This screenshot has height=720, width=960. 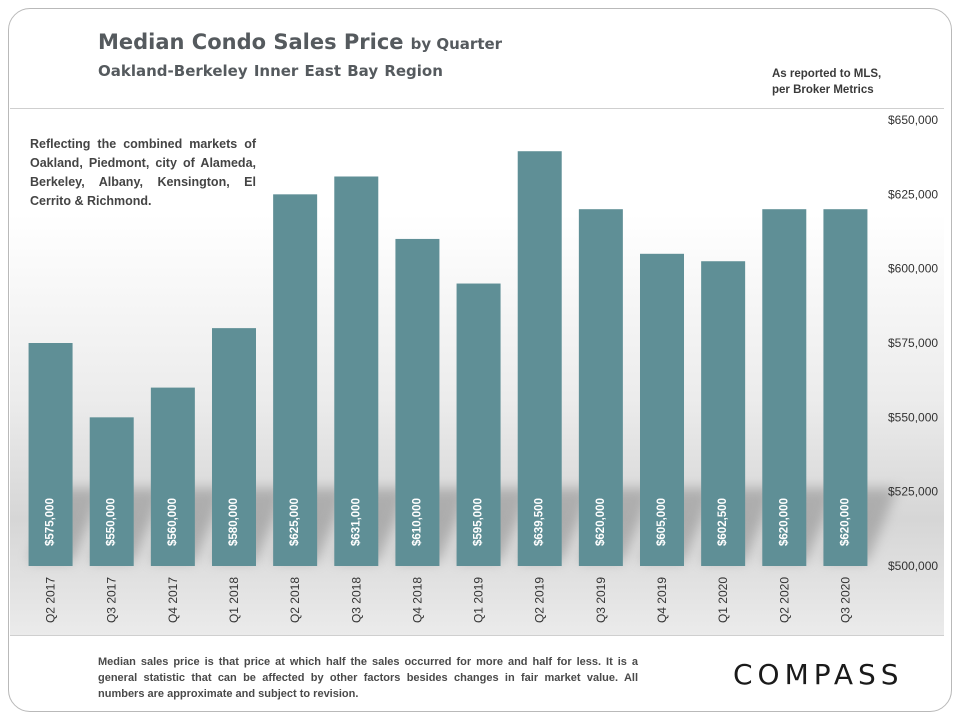 What do you see at coordinates (823, 90) in the screenshot?
I see `source-line-2: per Broker Metrics` at bounding box center [823, 90].